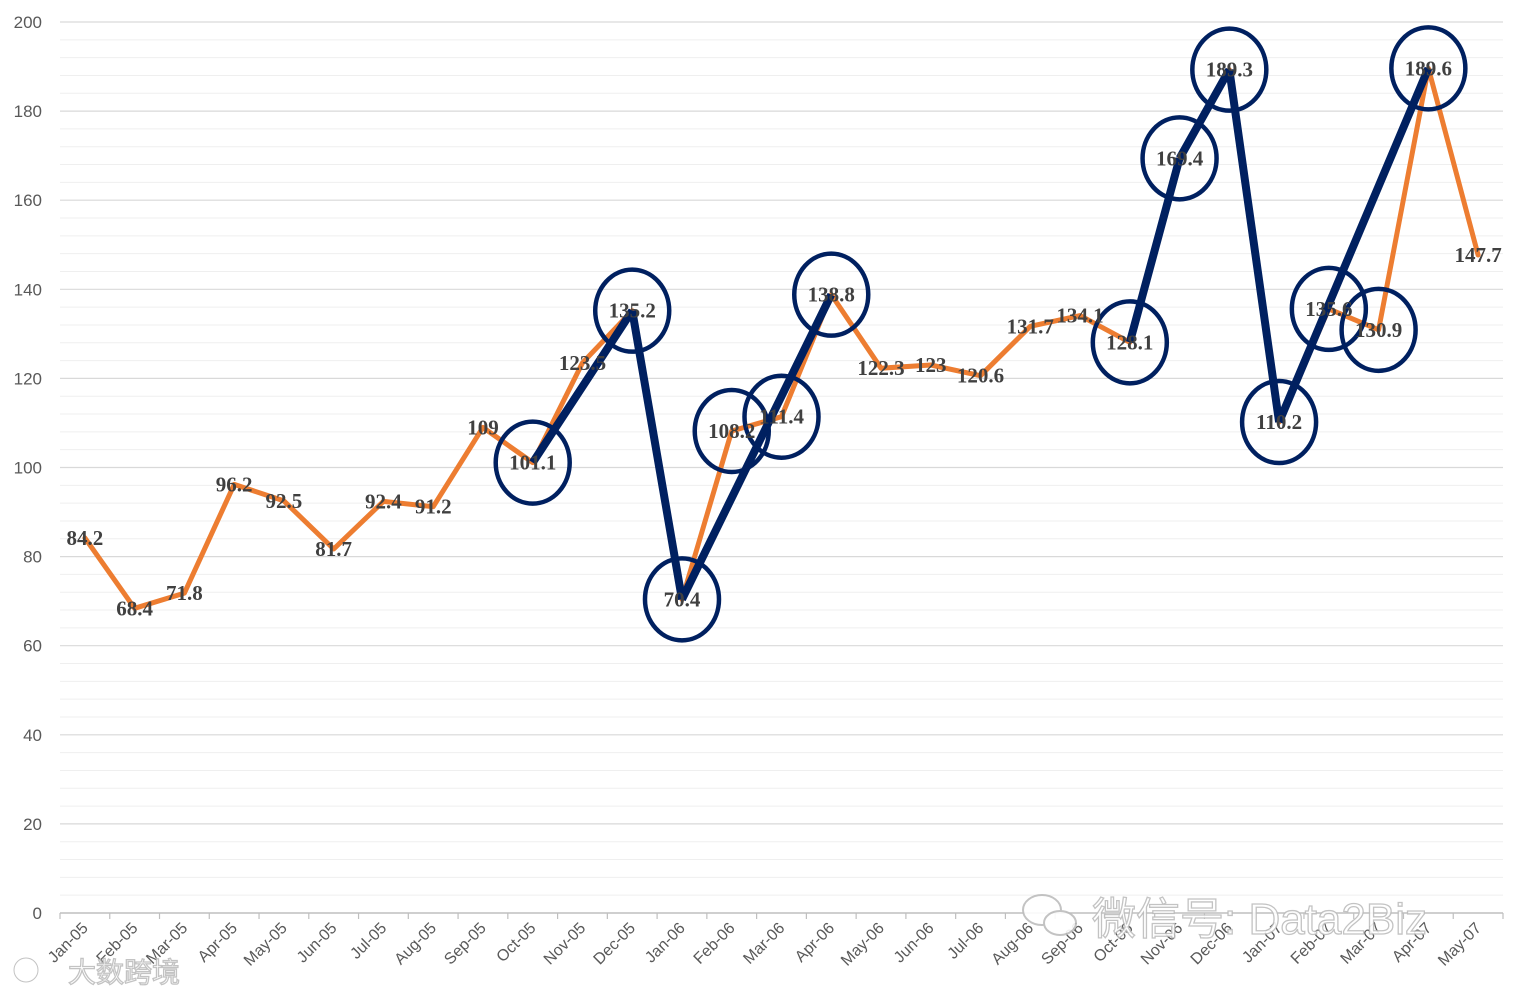 The height and width of the screenshot is (997, 1526). Describe the element at coordinates (517, 943) in the screenshot. I see `x-tick-label: Oct-05` at that location.